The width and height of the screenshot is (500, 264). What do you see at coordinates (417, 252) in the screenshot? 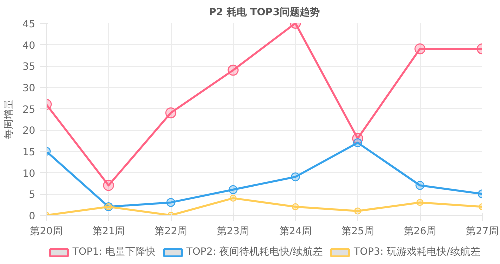
I see `legend-label: TOP3: 玩游戏耗电快/续航差` at bounding box center [417, 252].